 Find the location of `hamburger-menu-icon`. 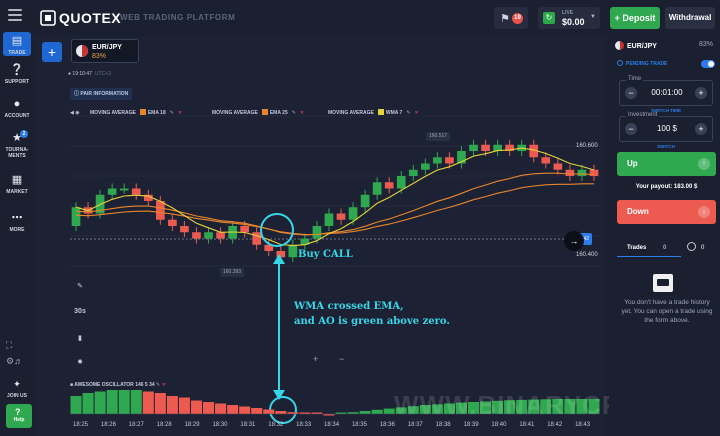

hamburger-menu-icon is located at coordinates (15, 15).